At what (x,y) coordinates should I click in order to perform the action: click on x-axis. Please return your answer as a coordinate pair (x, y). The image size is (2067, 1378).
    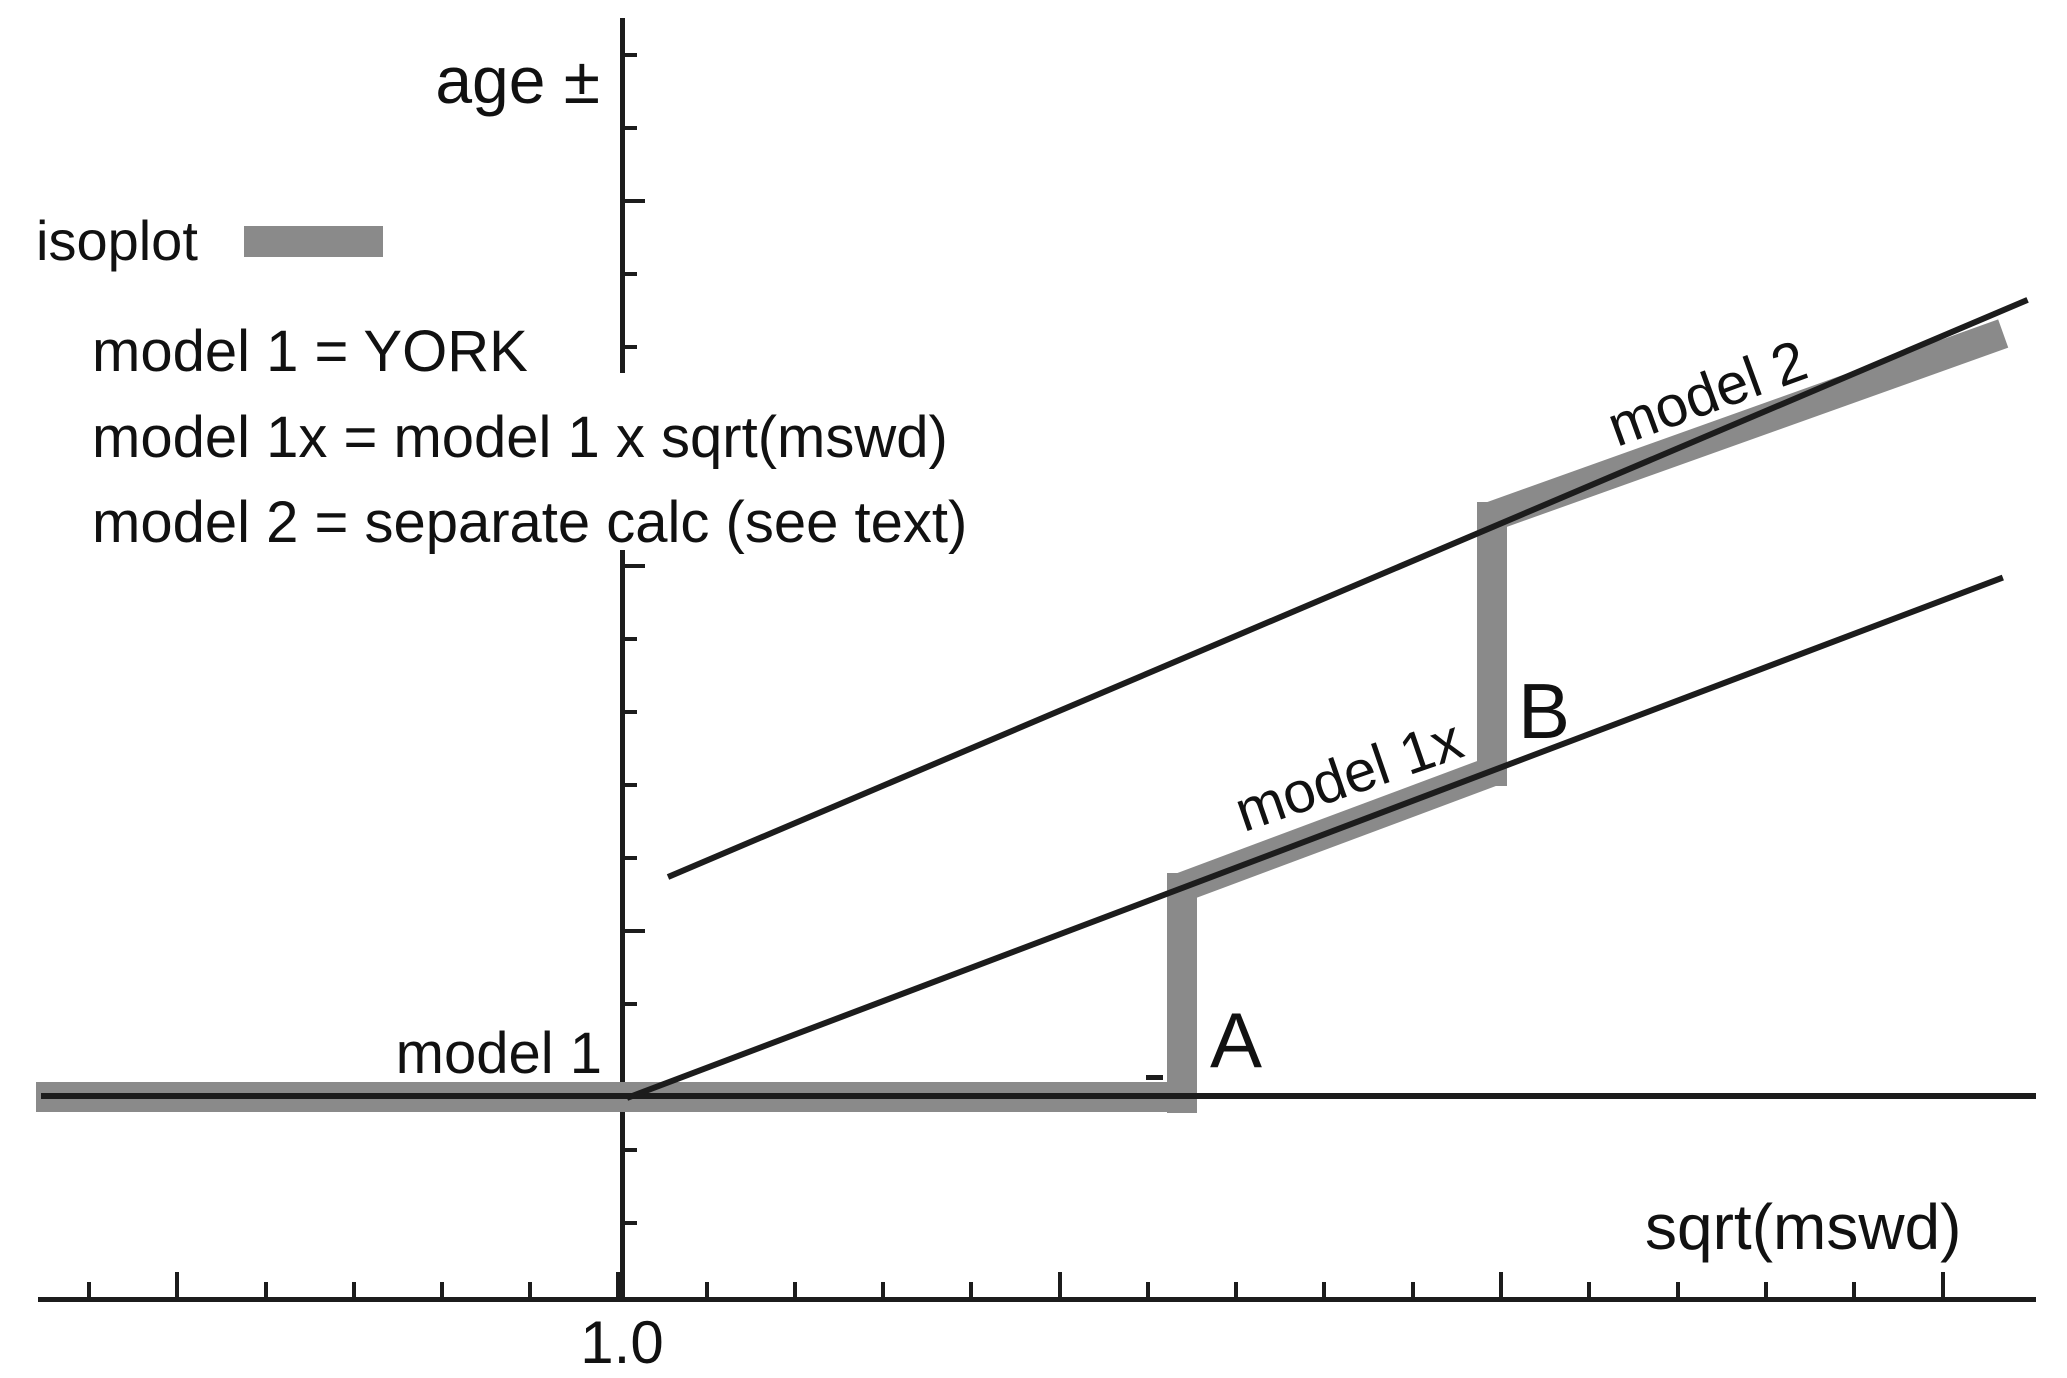
    Looking at the image, I should click on (1037, 1299).